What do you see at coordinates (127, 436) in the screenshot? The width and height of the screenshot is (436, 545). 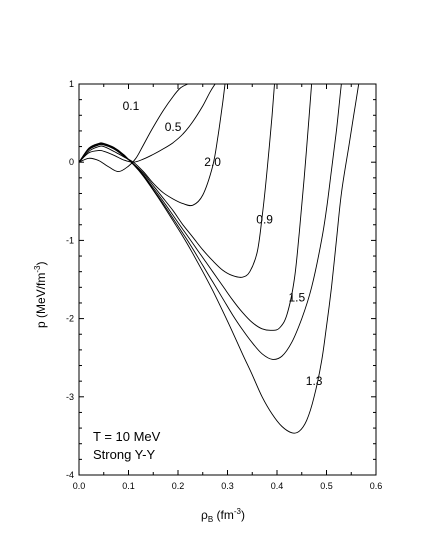 I see `annotation-temperature: T = 10 MeV` at bounding box center [127, 436].